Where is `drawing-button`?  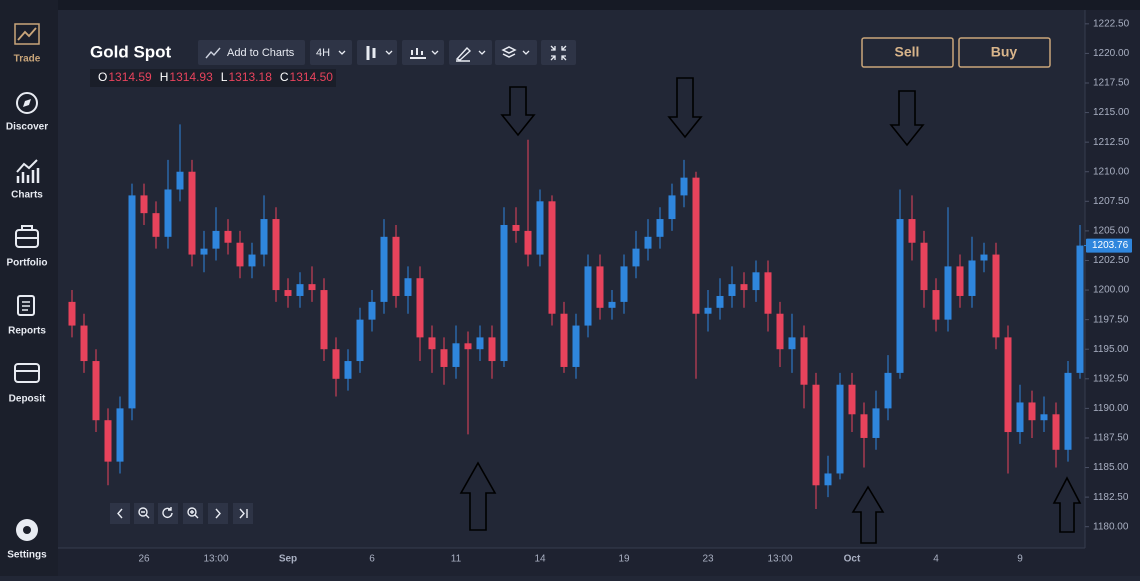 drawing-button is located at coordinates (470, 52).